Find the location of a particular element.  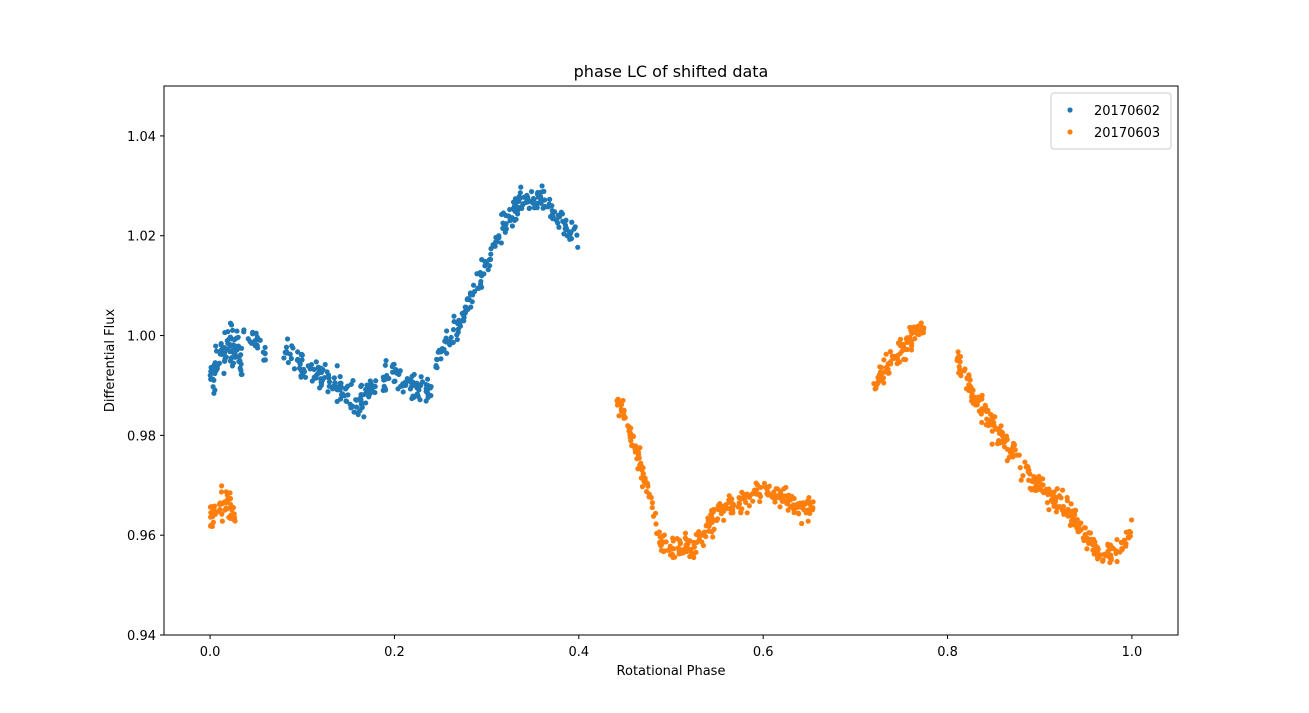

x-tick-label: 0.0 is located at coordinates (210, 652).